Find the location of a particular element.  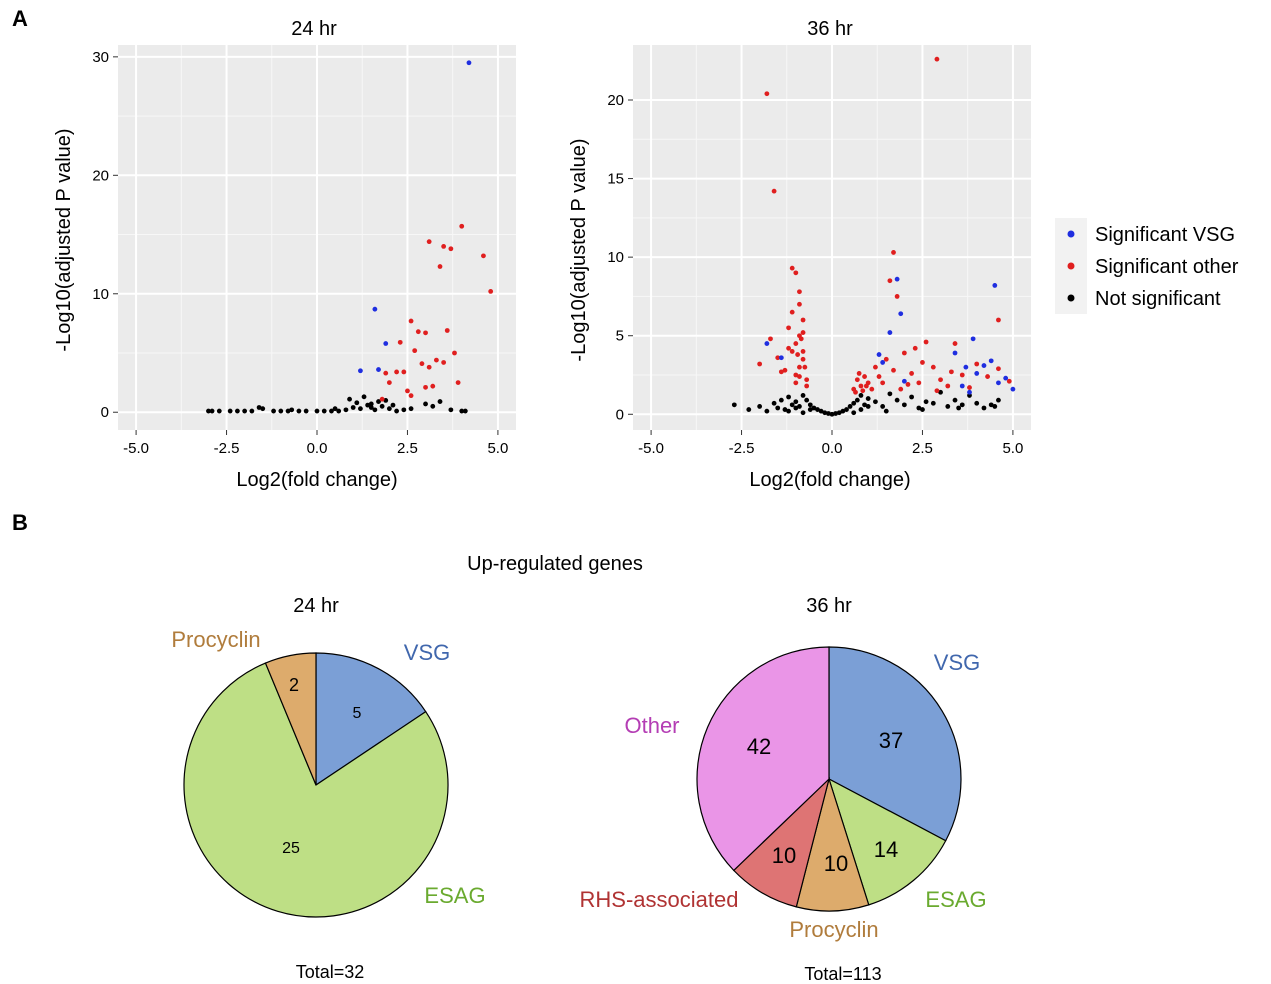

pie-24hr-label-procyclin: Procyclin is located at coordinates (215, 639).